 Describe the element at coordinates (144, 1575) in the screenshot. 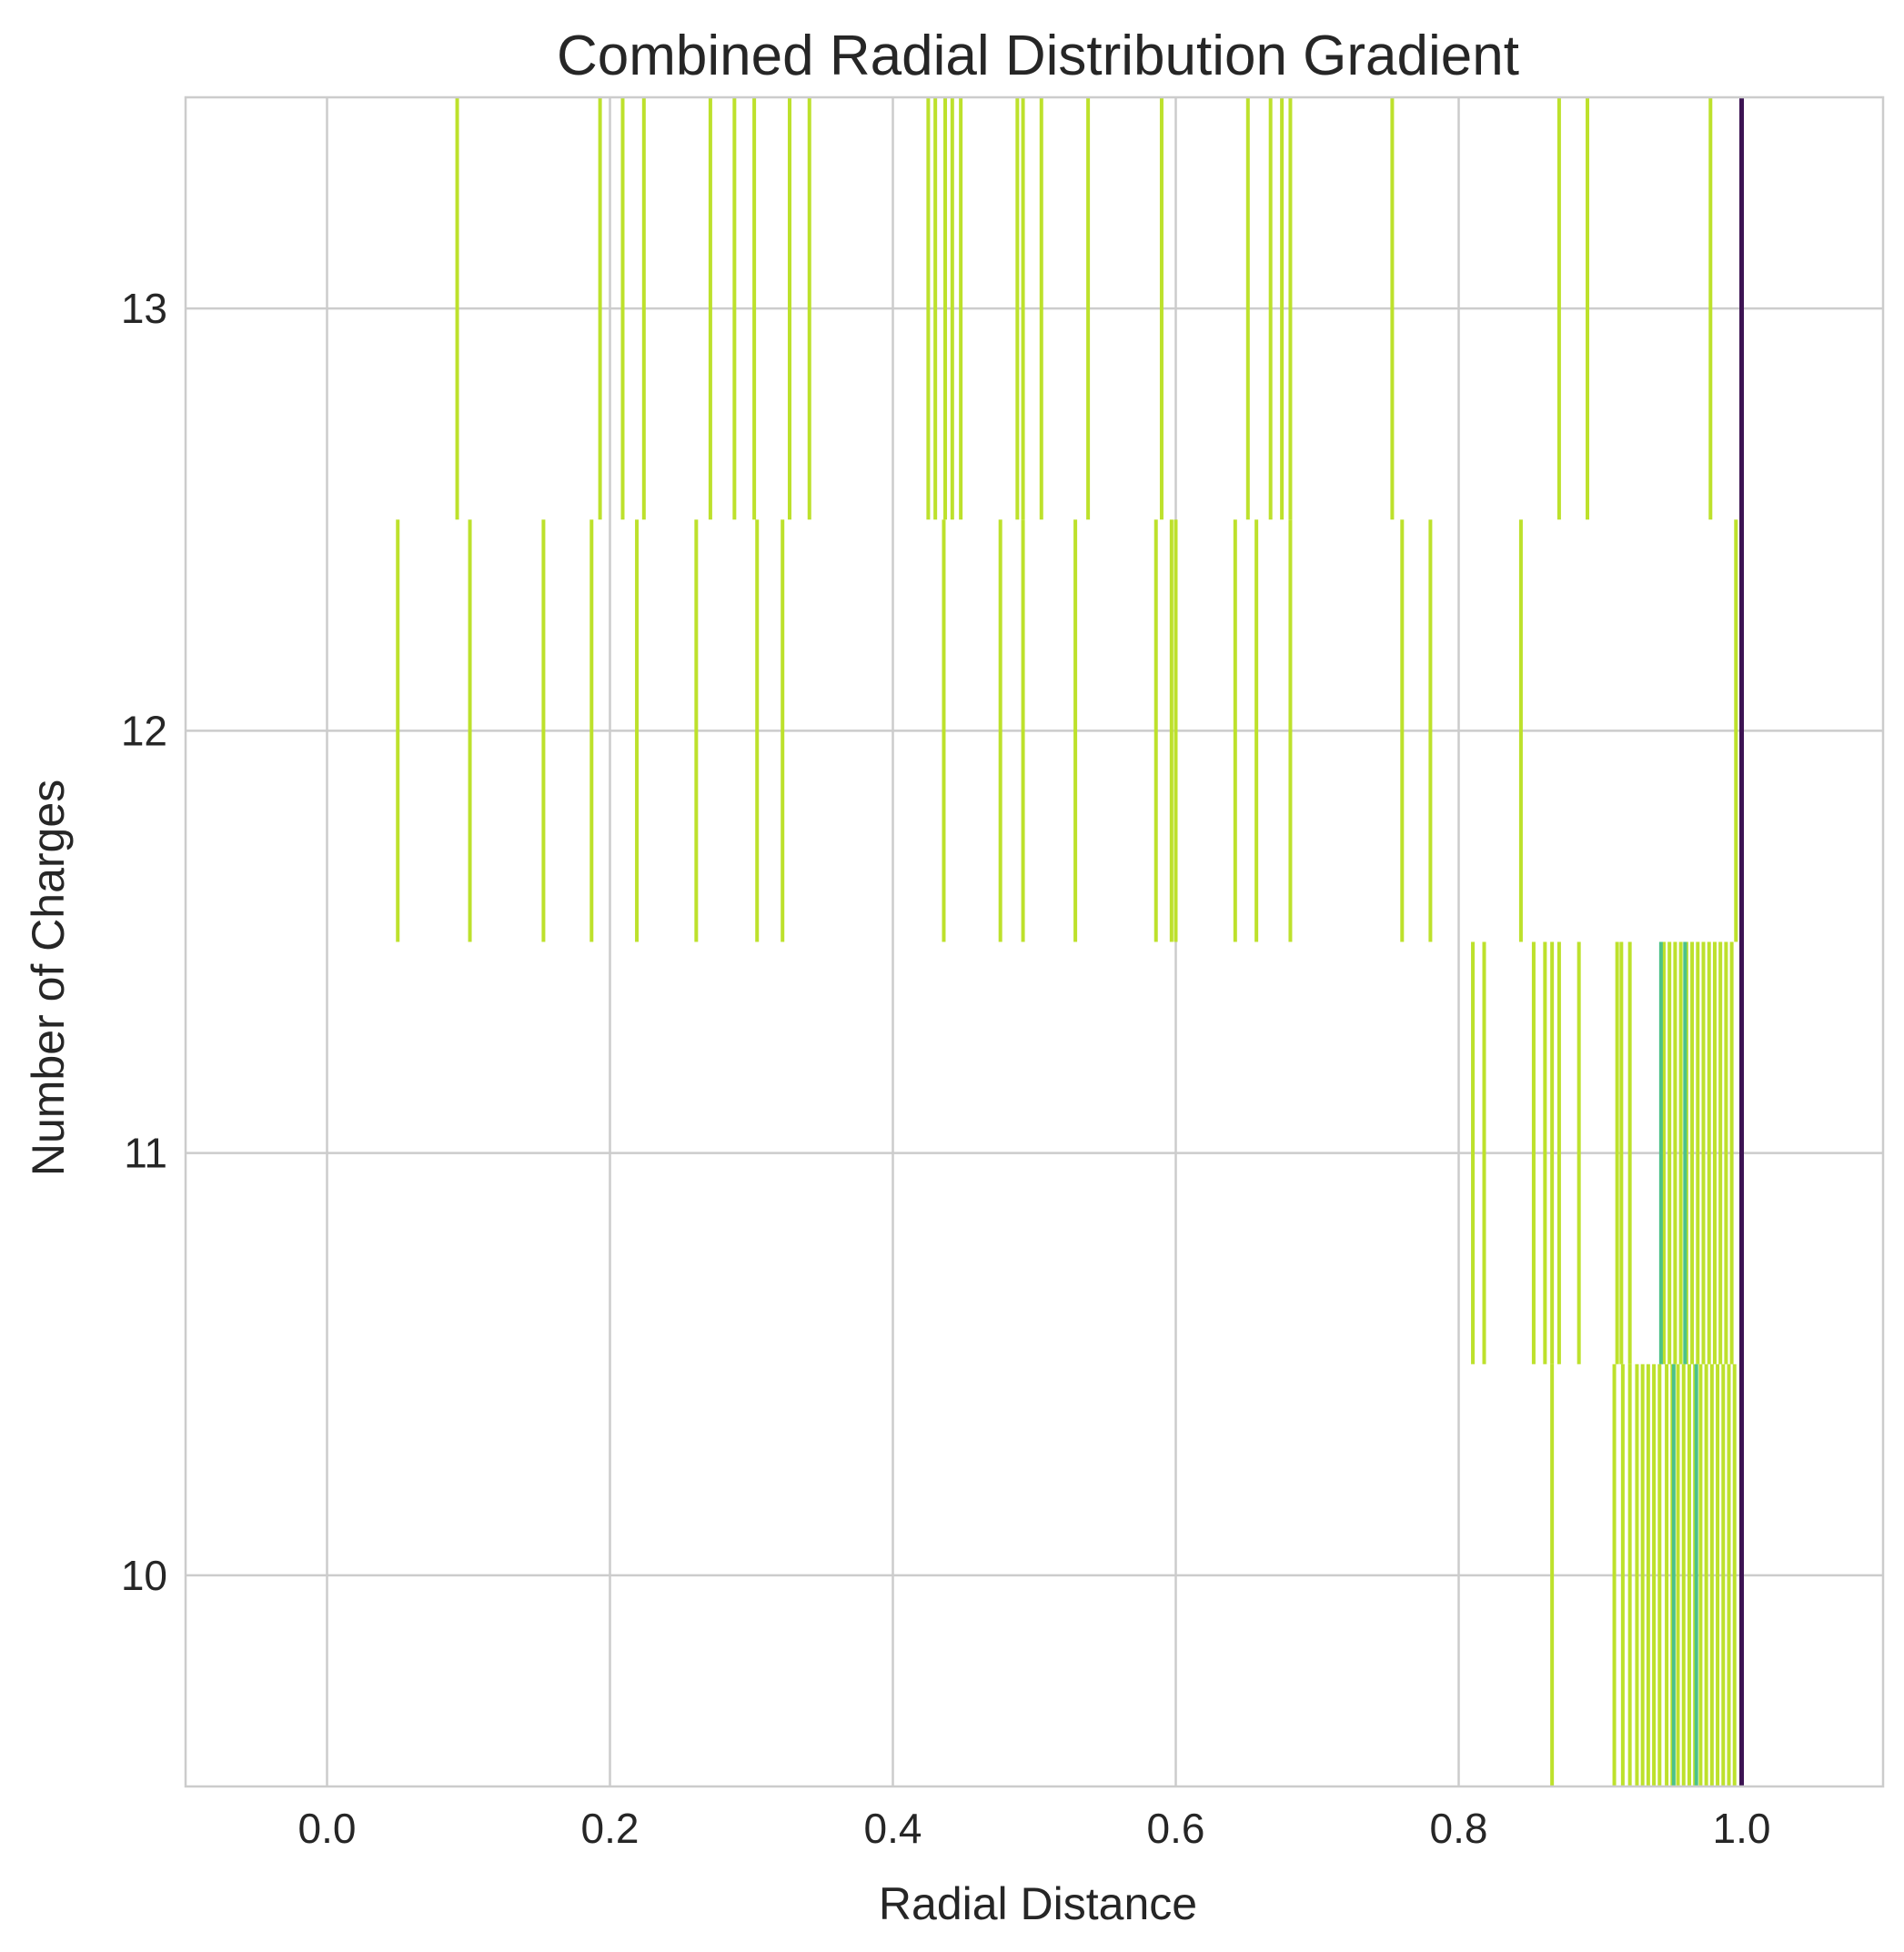

I see `y-tick-label: 10` at that location.